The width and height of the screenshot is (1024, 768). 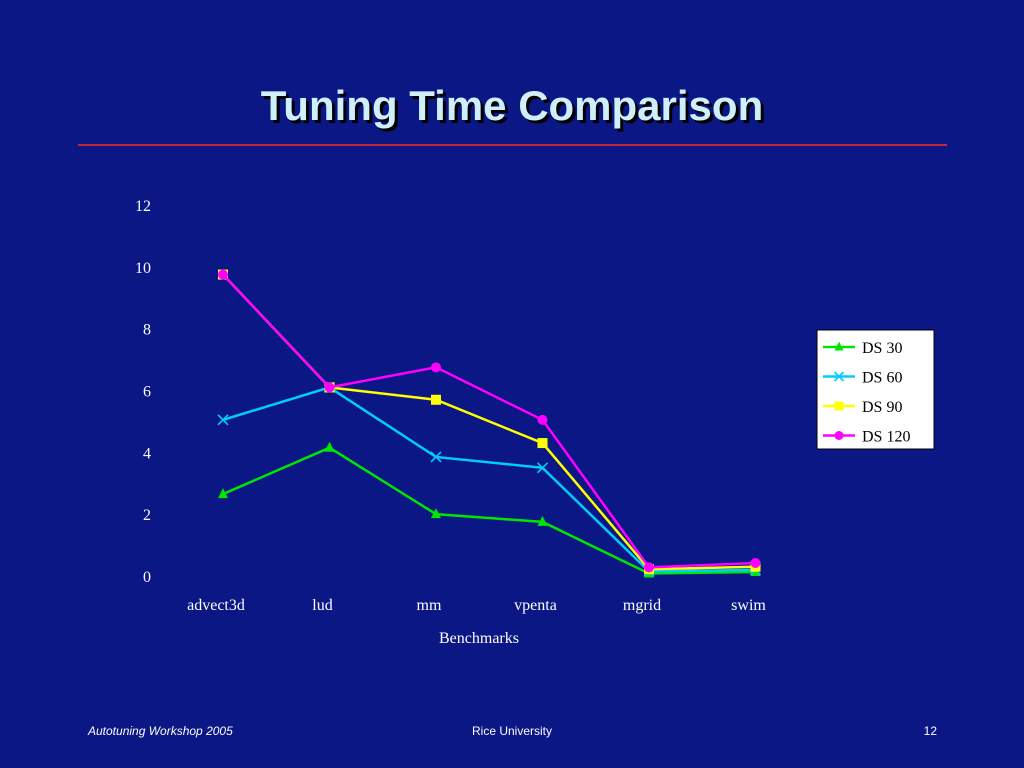 What do you see at coordinates (512, 145) in the screenshot?
I see `title-divider` at bounding box center [512, 145].